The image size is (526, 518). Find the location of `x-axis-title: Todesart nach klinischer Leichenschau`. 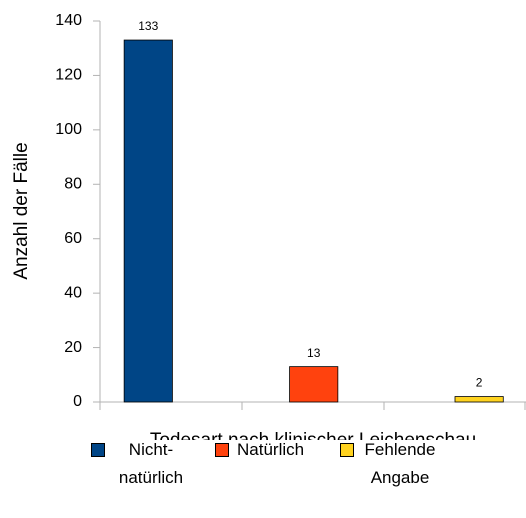

x-axis-title: Todesart nach klinischer Leichenschau is located at coordinates (313, 435).